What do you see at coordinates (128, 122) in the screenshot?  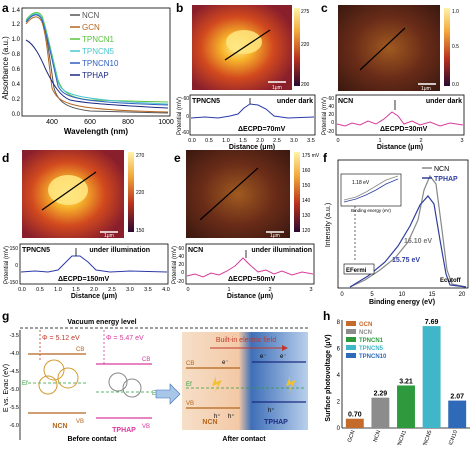 I see `panel-a-xtick: 800` at bounding box center [128, 122].